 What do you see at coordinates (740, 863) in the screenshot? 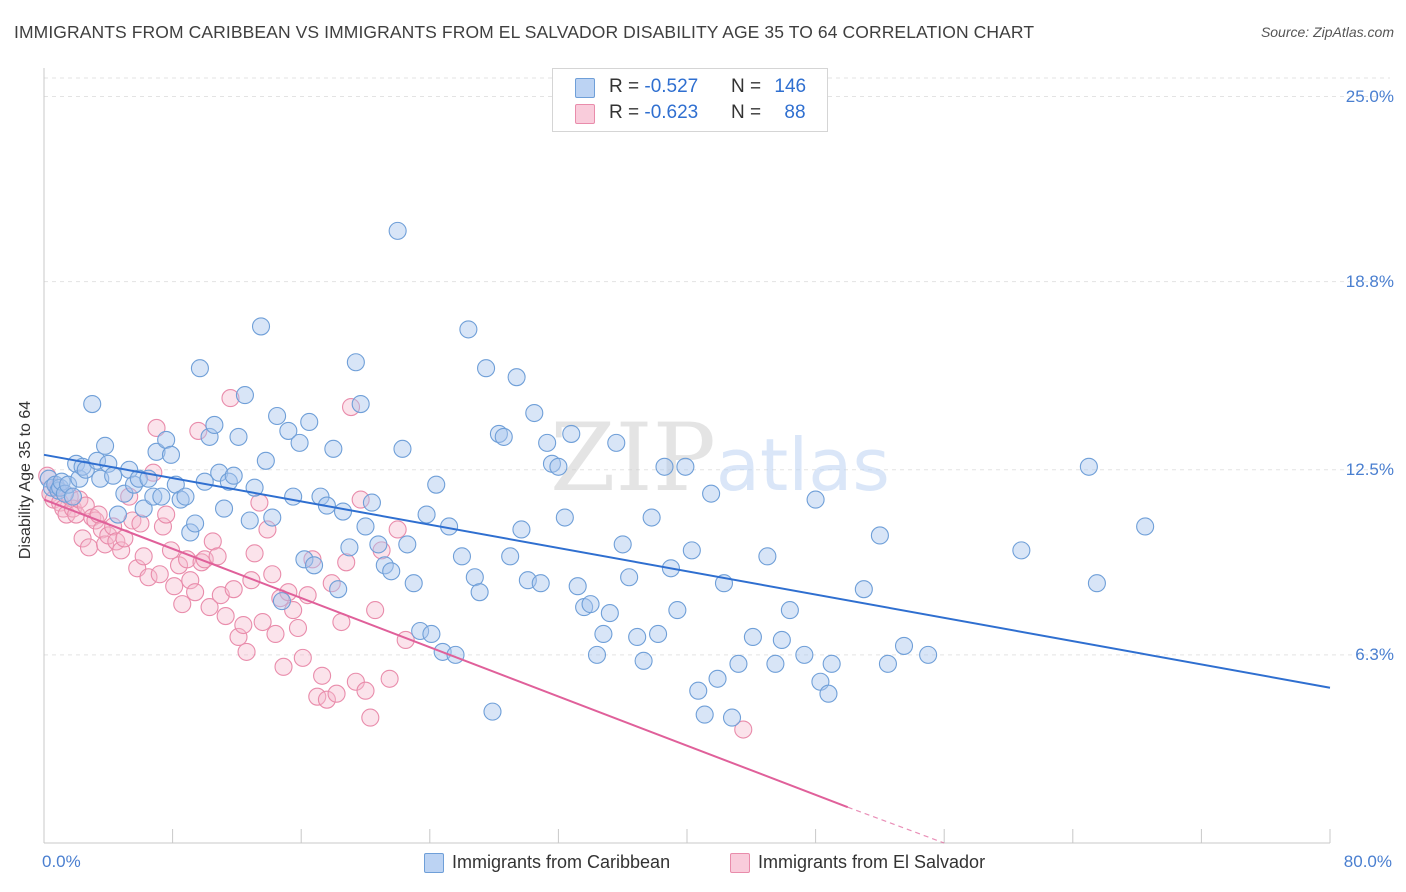
I see `legend-swatch-el-salvador` at bounding box center [740, 863].